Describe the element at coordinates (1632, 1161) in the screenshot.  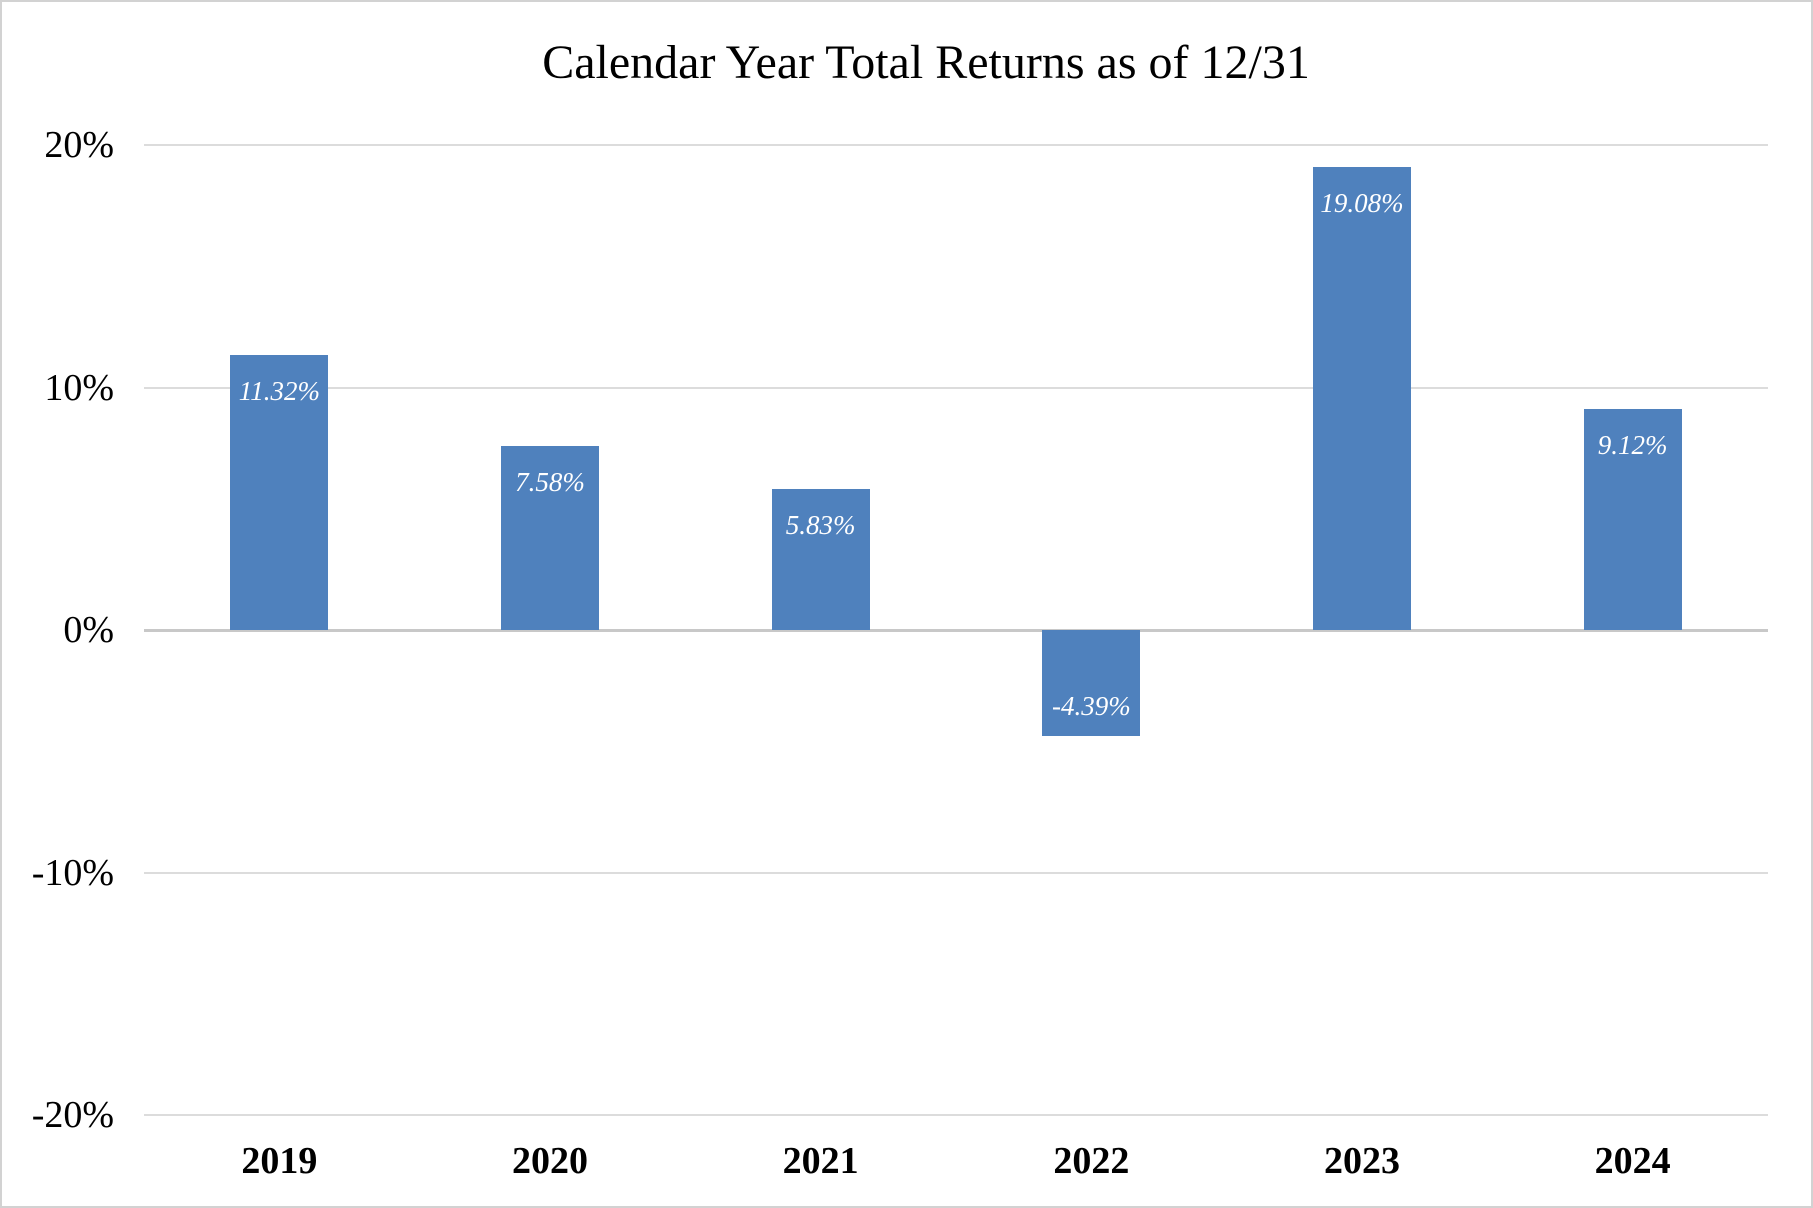
I see `x-tick-label-2024: 2024` at that location.